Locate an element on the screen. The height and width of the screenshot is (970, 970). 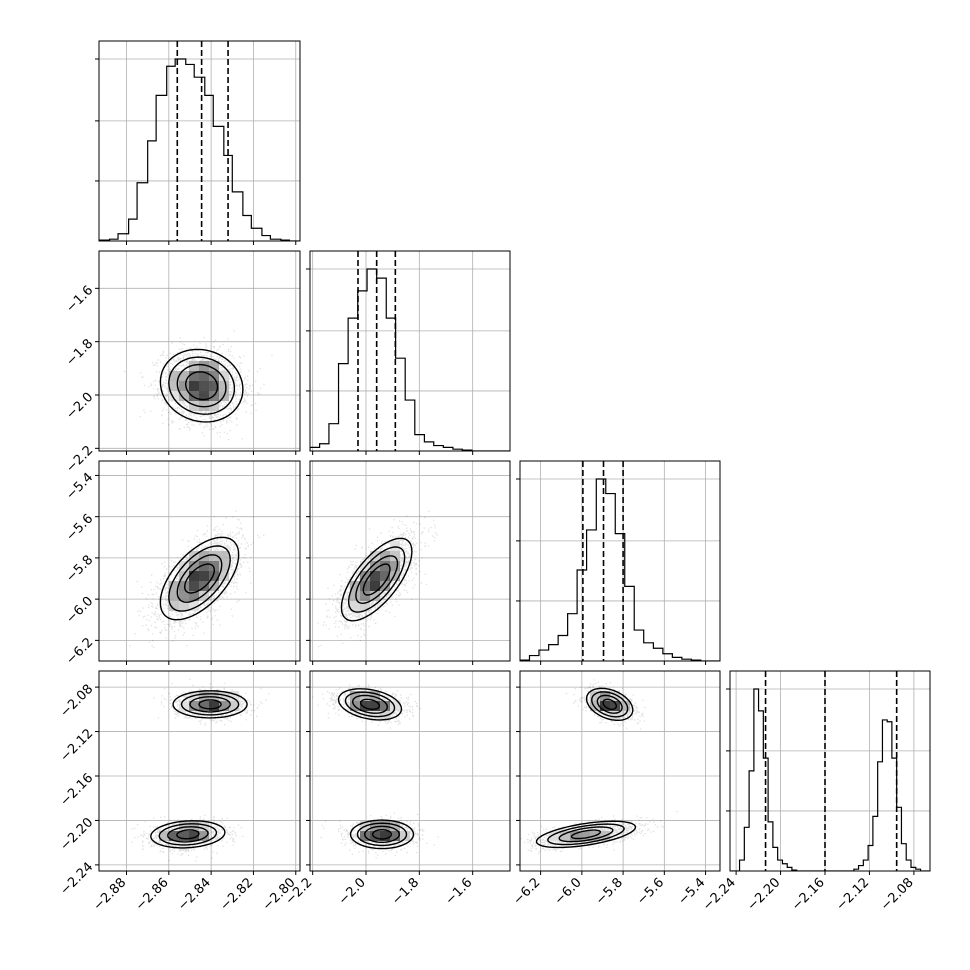
x-tick-label: −2.12 is located at coordinates (852, 894).